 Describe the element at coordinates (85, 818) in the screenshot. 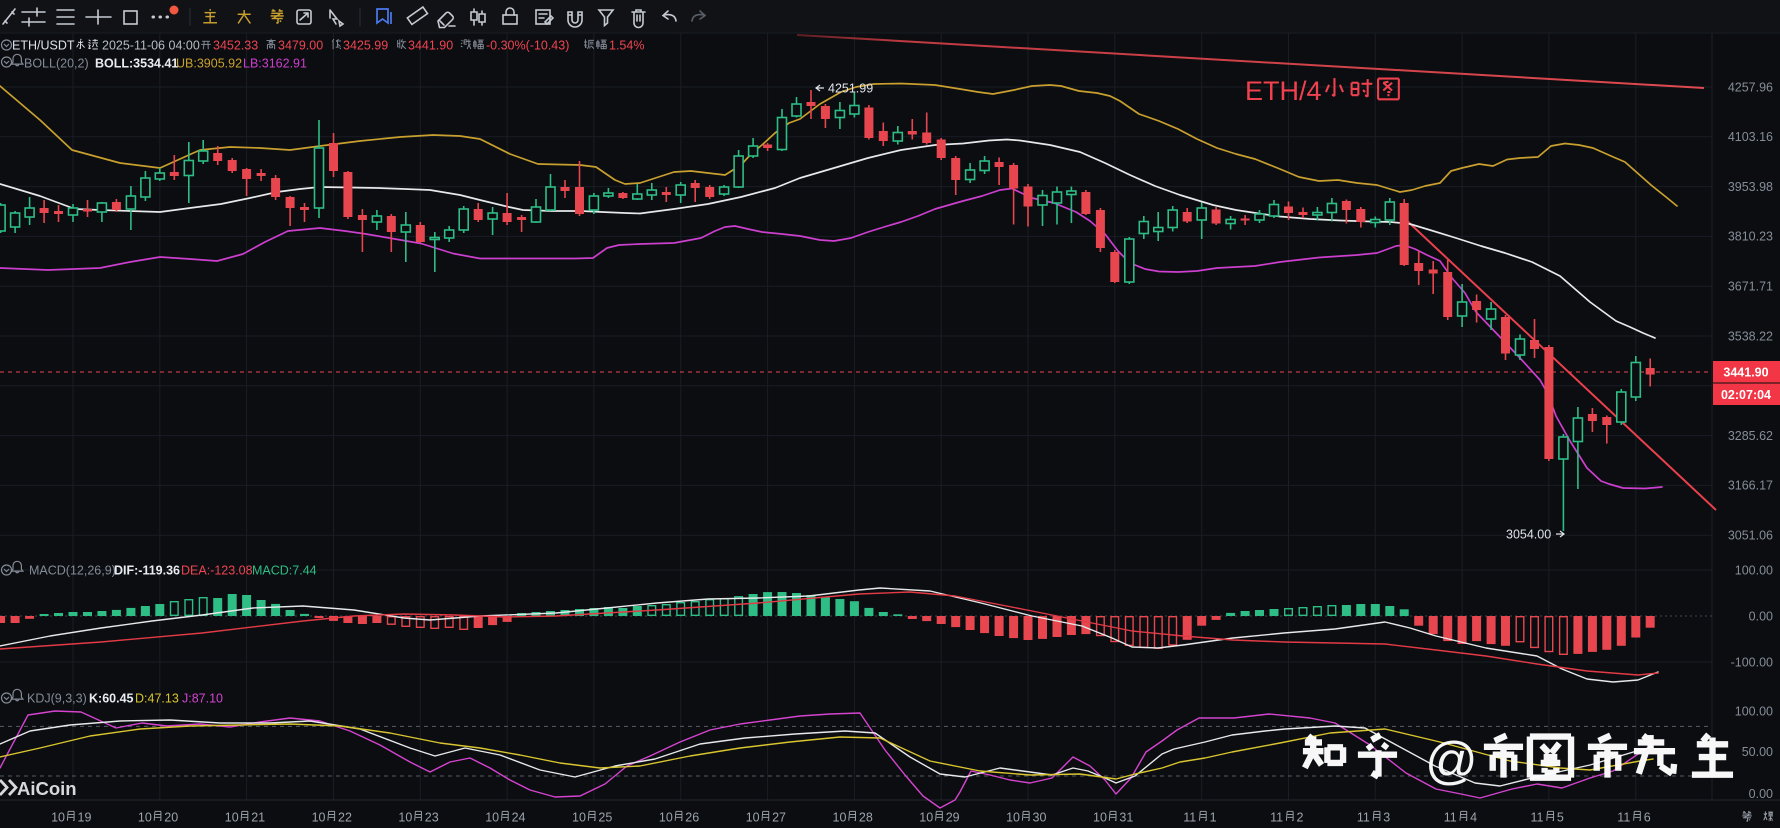

I see `svg-text: 19` at that location.